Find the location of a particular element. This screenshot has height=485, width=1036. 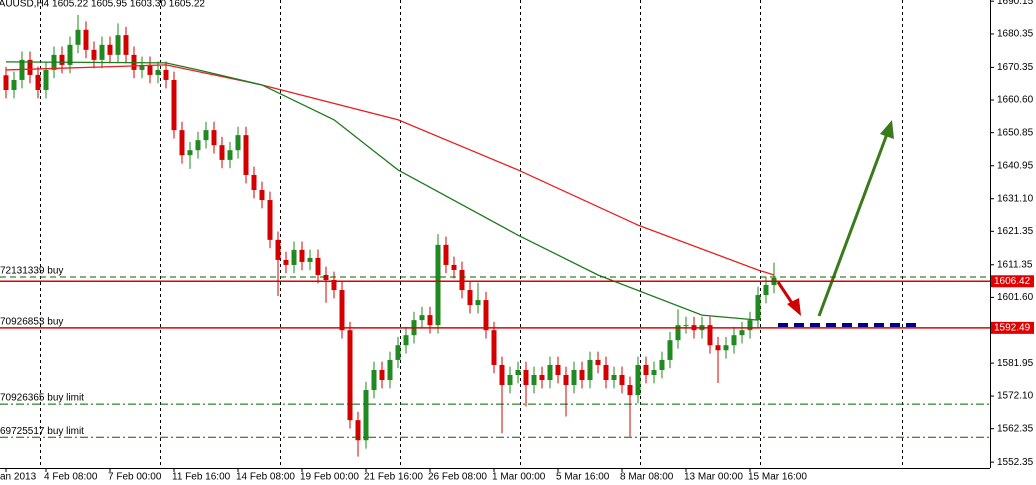

y-tick-label: 1581.95 is located at coordinates (1015, 363).